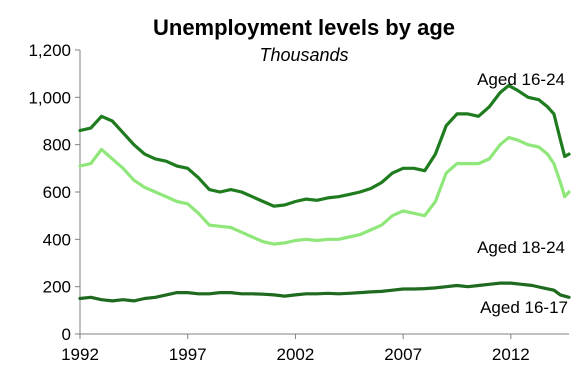 This screenshot has height=369, width=577. Describe the element at coordinates (66, 334) in the screenshot. I see `y-tick-label: 0` at that location.